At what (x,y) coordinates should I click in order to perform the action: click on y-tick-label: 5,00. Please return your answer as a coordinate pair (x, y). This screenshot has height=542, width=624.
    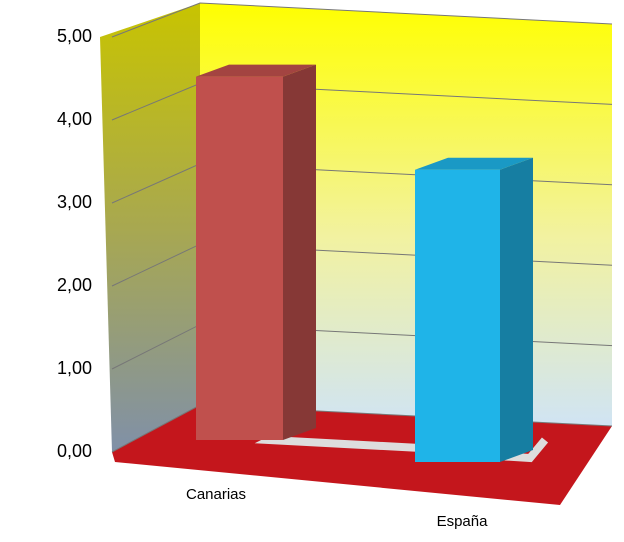
    Looking at the image, I should click on (74, 36).